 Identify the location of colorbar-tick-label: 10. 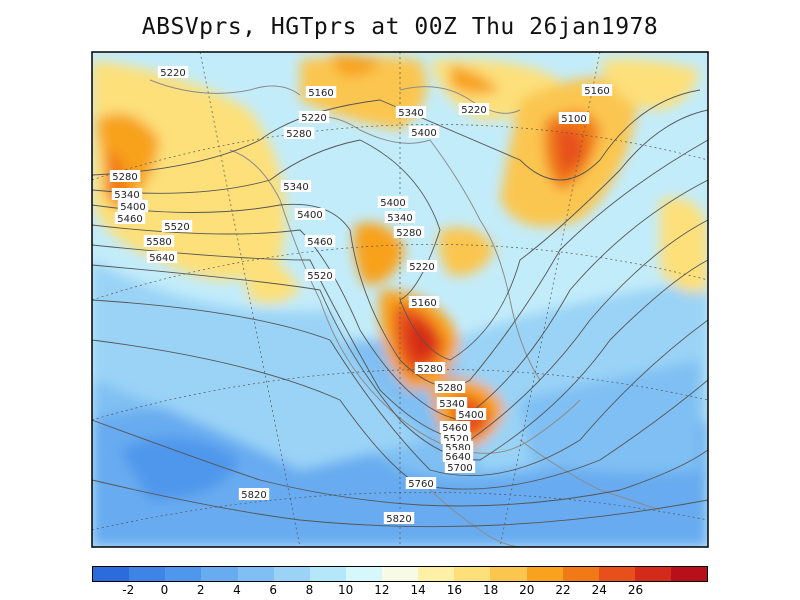
(346, 590).